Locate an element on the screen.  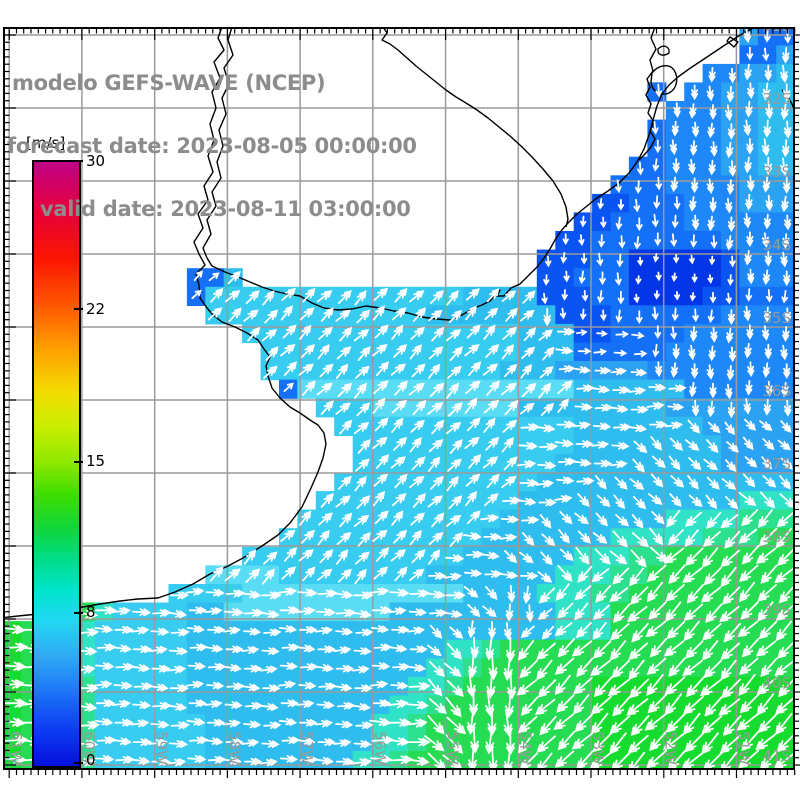
longitude-label: 56W is located at coordinates (380, 748).